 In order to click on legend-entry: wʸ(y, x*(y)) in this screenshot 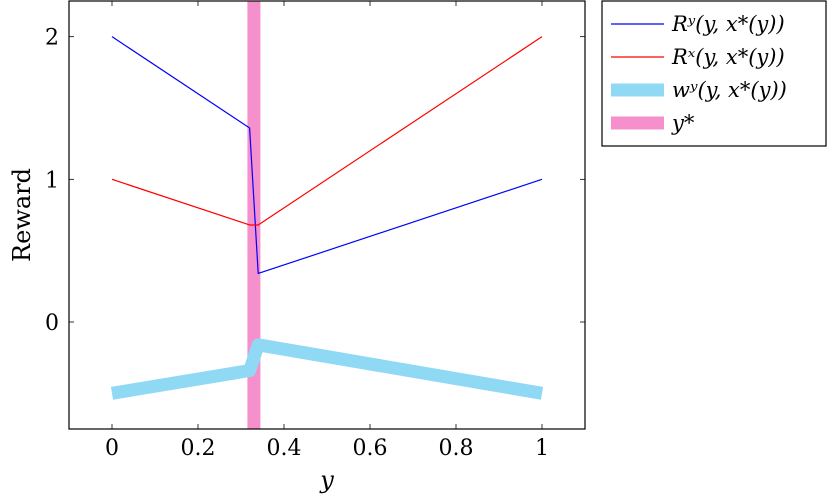, I will do `click(729, 90)`.